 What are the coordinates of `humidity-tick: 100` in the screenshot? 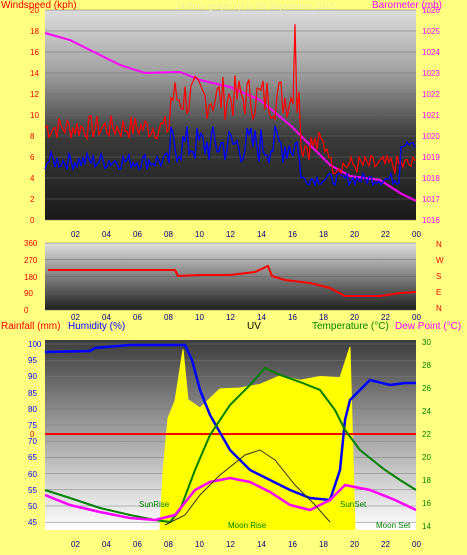 It's located at (35, 344).